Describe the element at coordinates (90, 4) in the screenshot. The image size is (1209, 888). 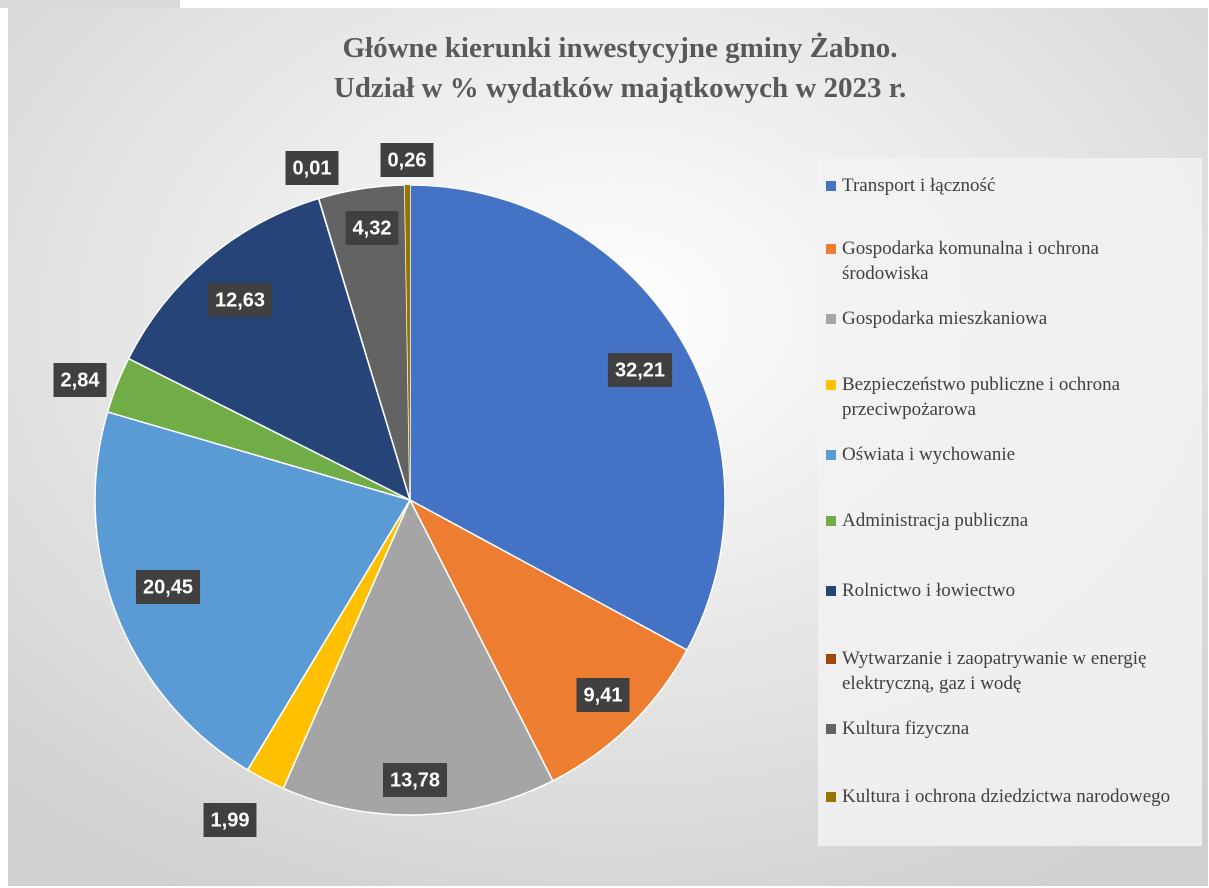
I see `corner-tab` at that location.